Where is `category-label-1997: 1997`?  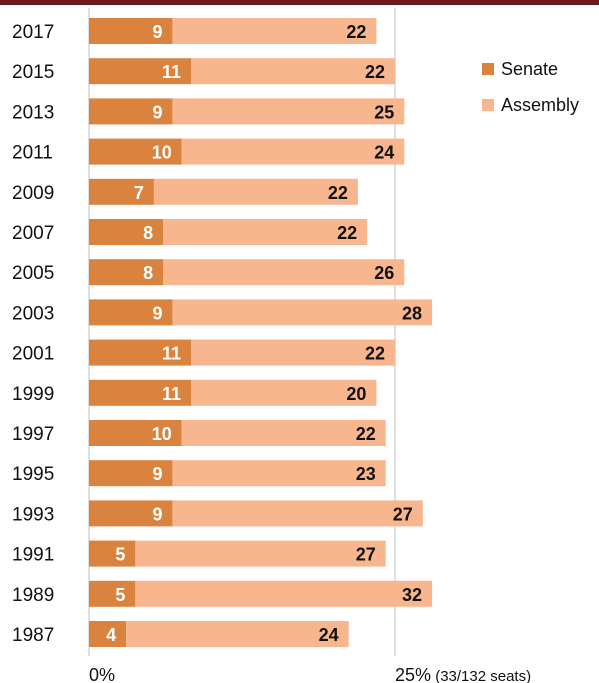 category-label-1997: 1997 is located at coordinates (33, 434).